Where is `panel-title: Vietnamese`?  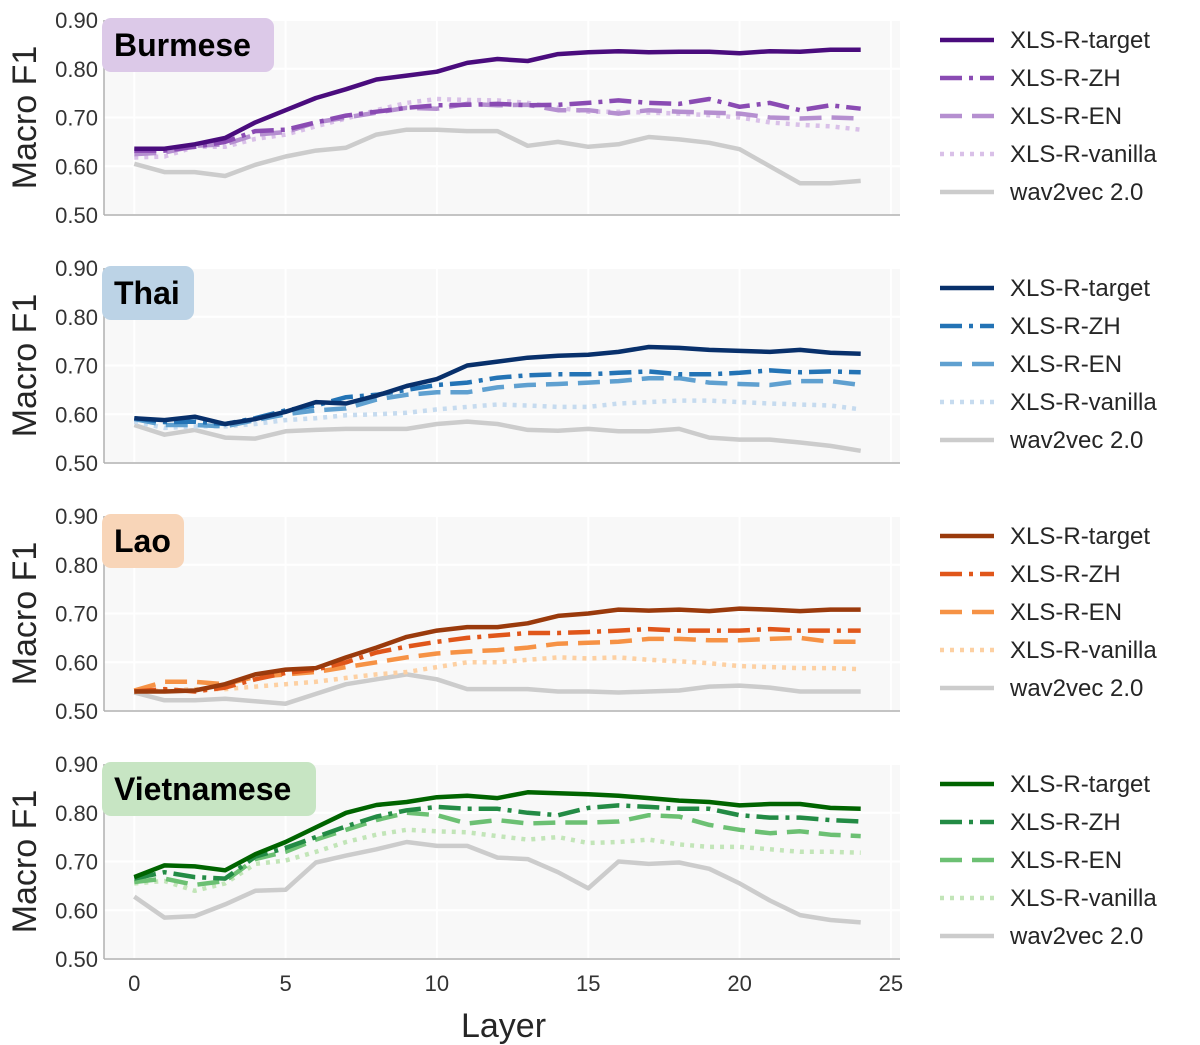 panel-title: Vietnamese is located at coordinates (202, 789).